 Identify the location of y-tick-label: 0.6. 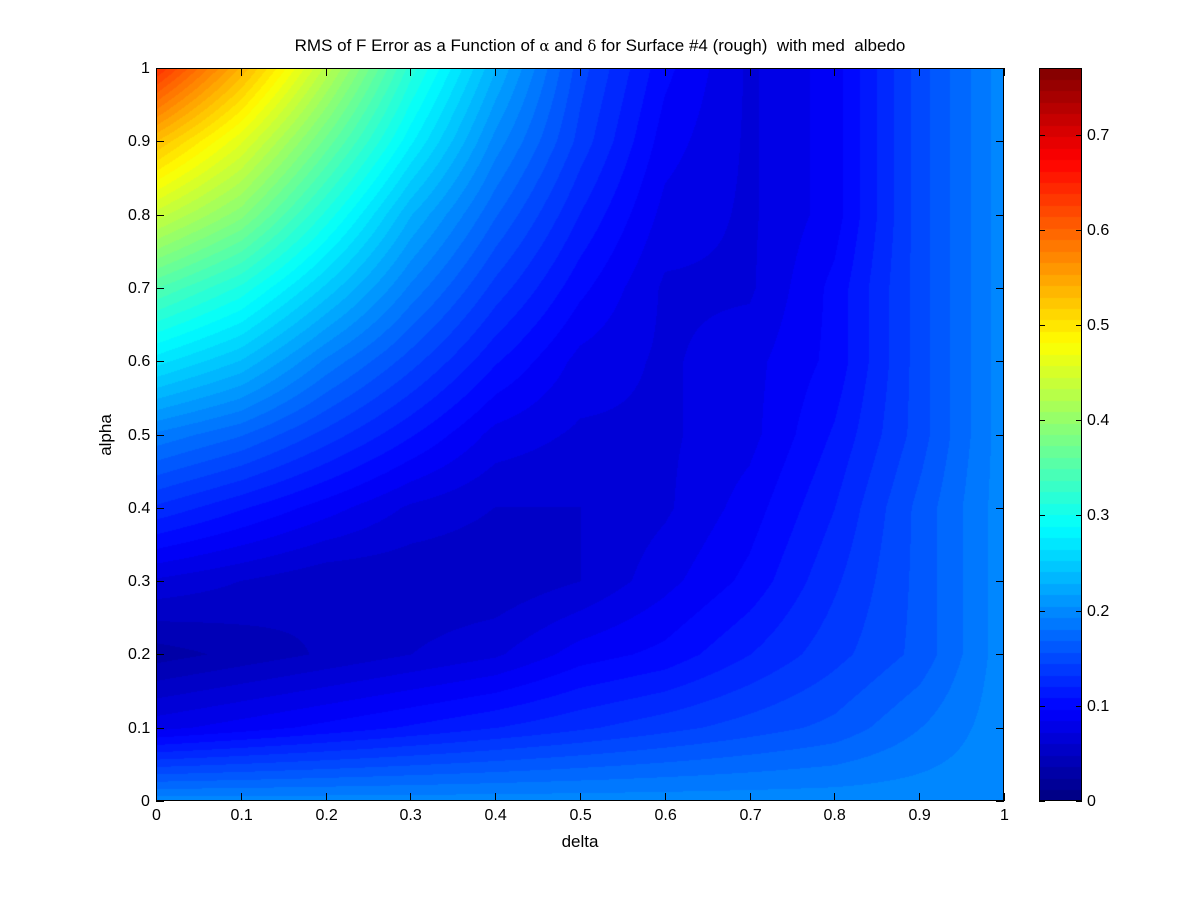
(139, 361).